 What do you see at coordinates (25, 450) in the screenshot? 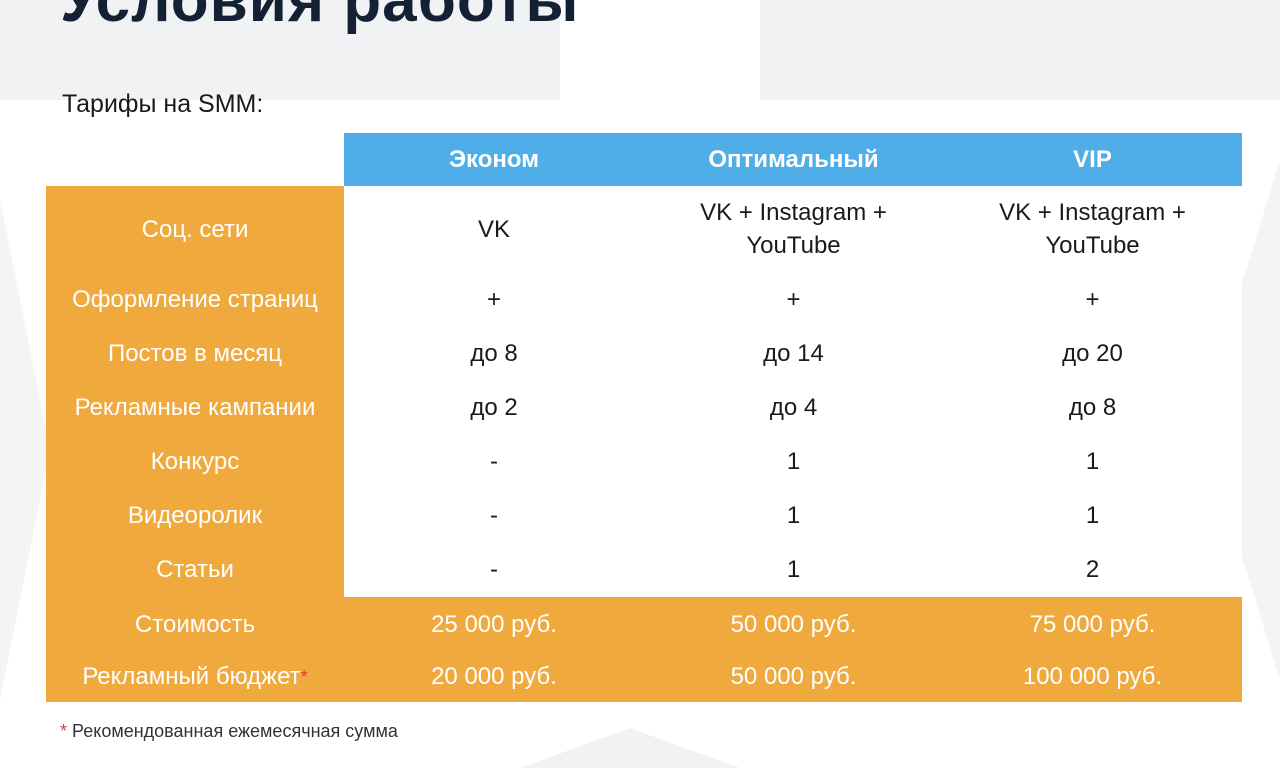
I see `background-triangle-left` at bounding box center [25, 450].